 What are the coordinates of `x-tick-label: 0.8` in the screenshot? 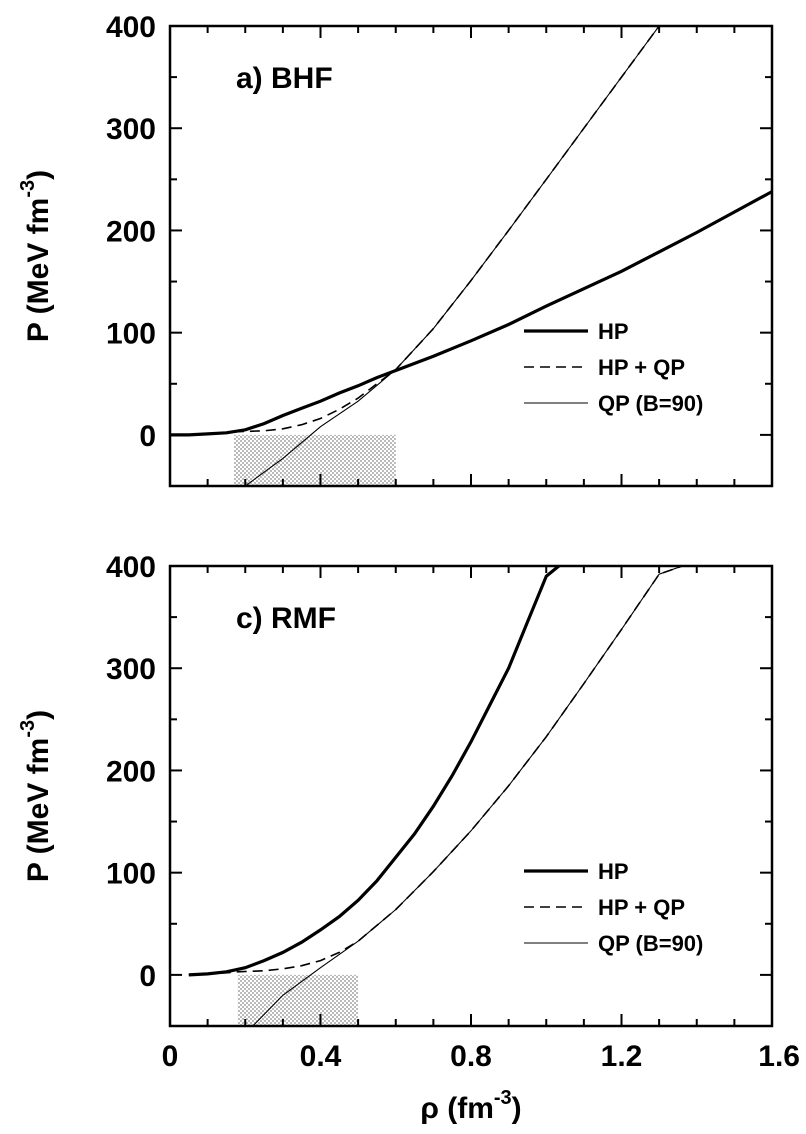 It's located at (471, 1056).